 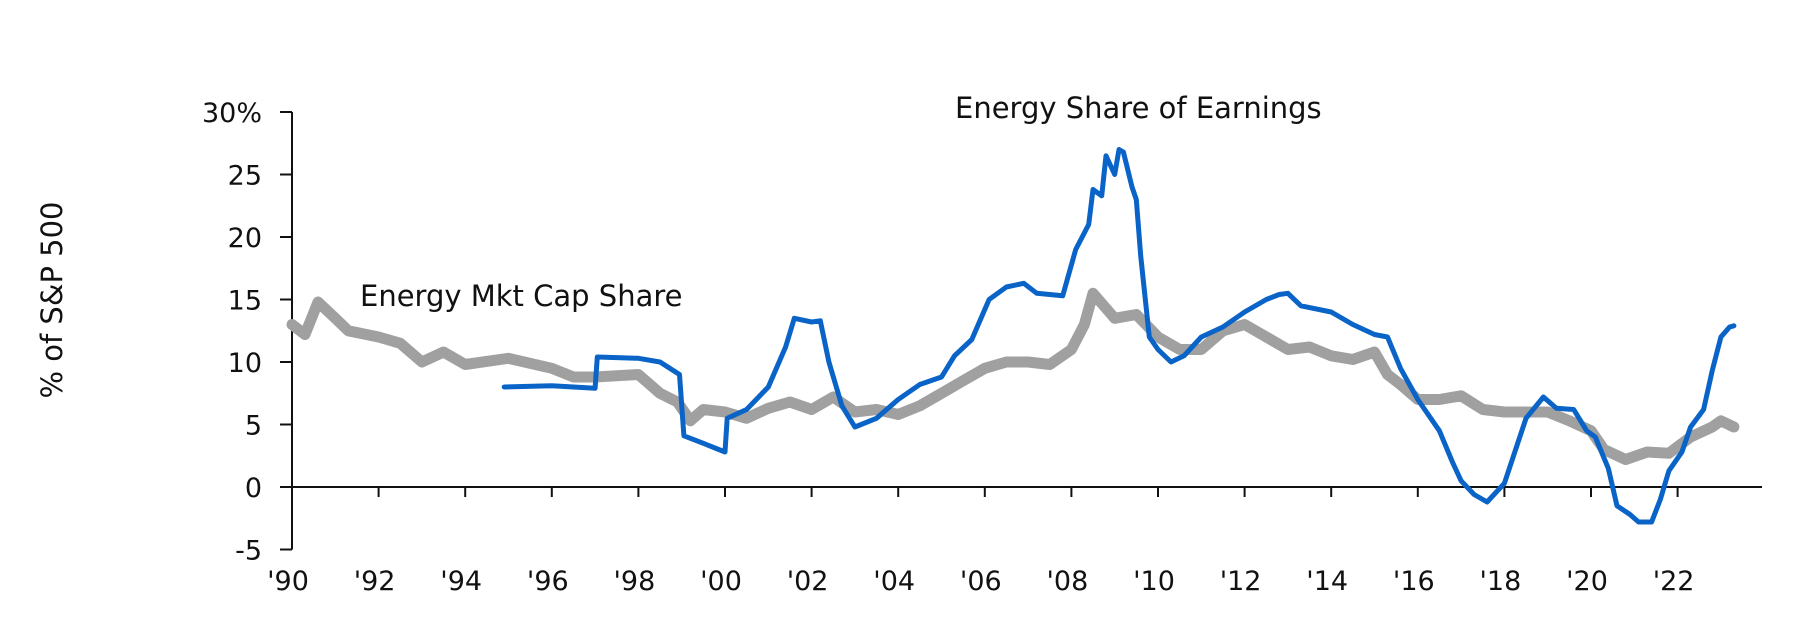 I want to click on x-tick-label: '92, so click(x=375, y=581).